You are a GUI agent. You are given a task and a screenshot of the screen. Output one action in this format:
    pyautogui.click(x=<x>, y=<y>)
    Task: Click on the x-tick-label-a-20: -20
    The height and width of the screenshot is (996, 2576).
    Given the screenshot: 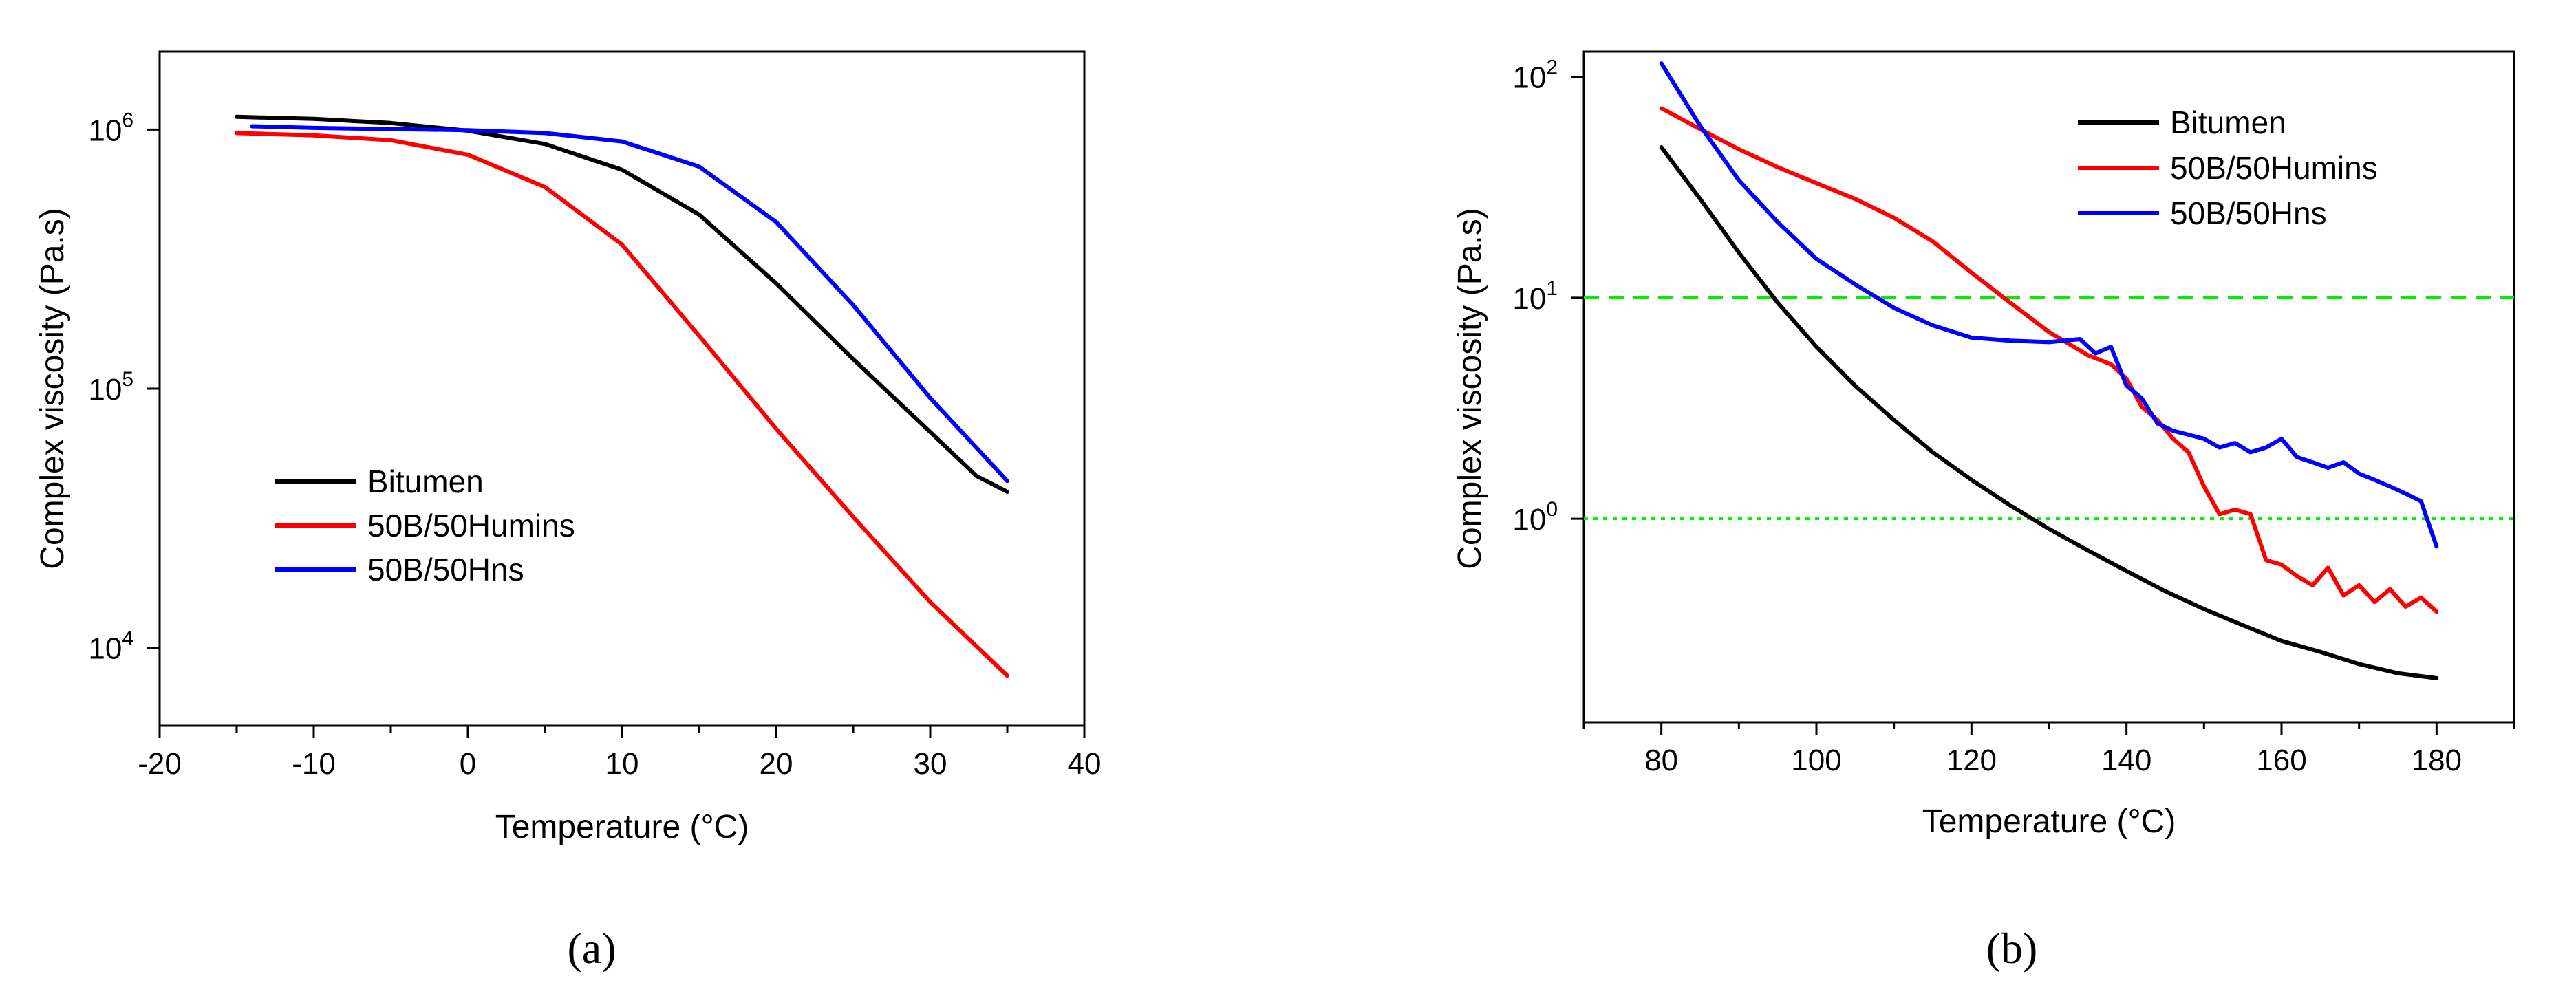 What is the action you would take?
    pyautogui.click(x=160, y=764)
    